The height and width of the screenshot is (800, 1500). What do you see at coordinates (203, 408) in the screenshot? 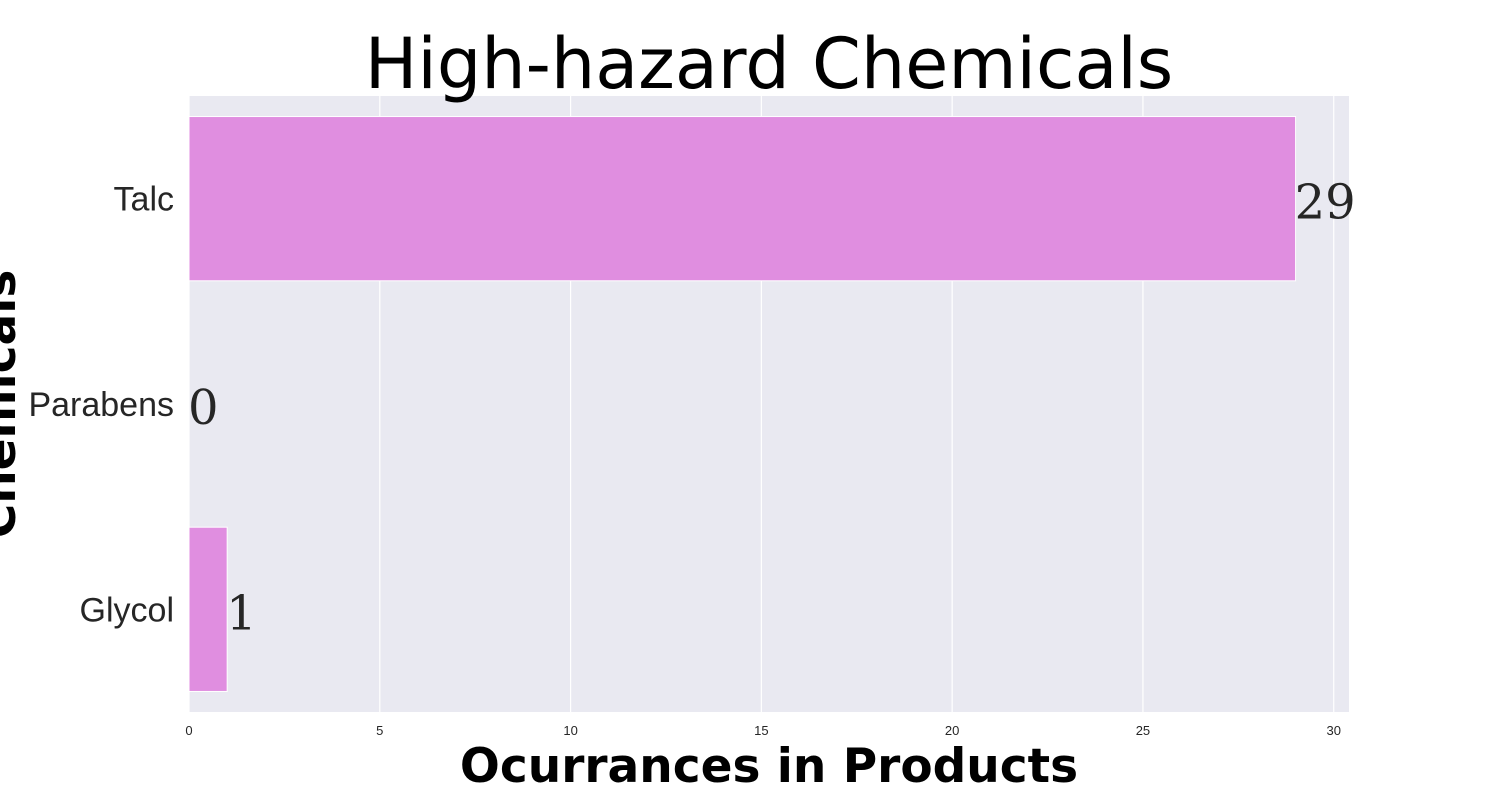
I see `data-label: 0` at bounding box center [203, 408].